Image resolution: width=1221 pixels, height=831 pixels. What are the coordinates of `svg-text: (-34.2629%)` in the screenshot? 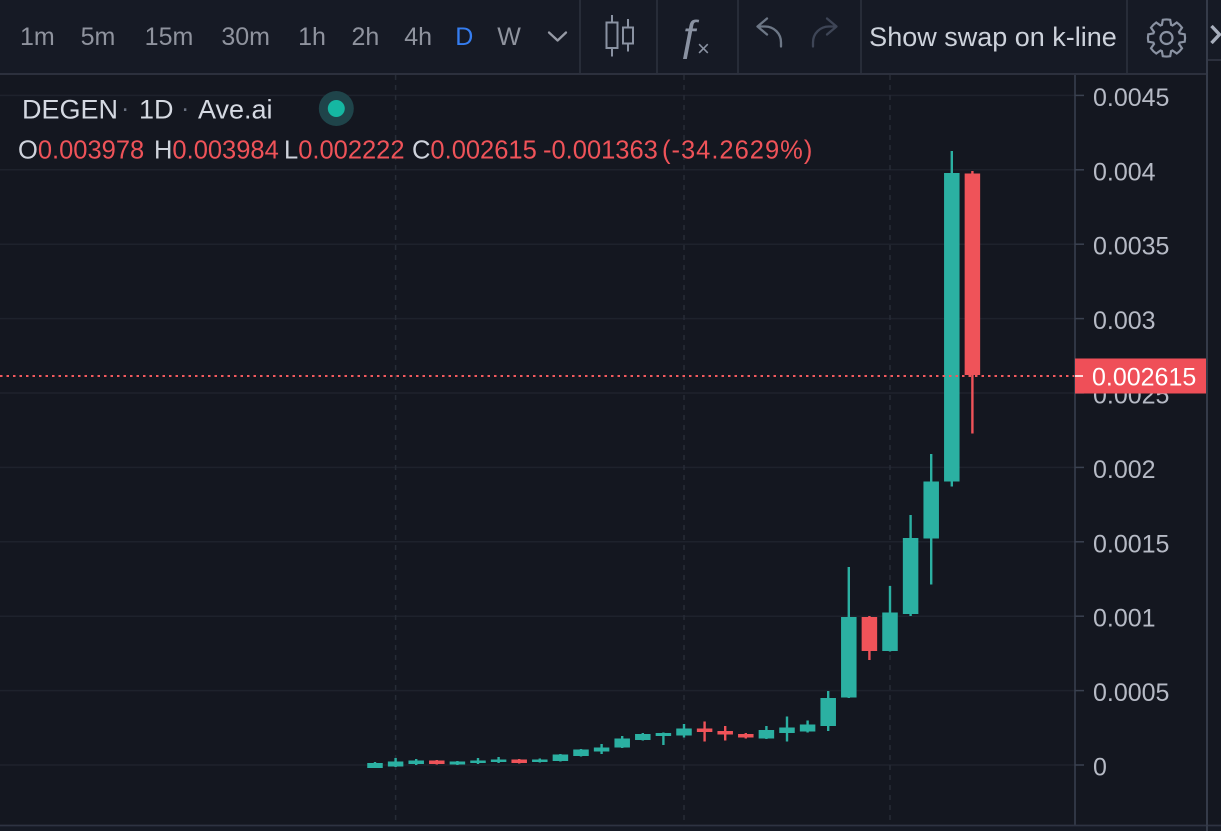 It's located at (737, 151).